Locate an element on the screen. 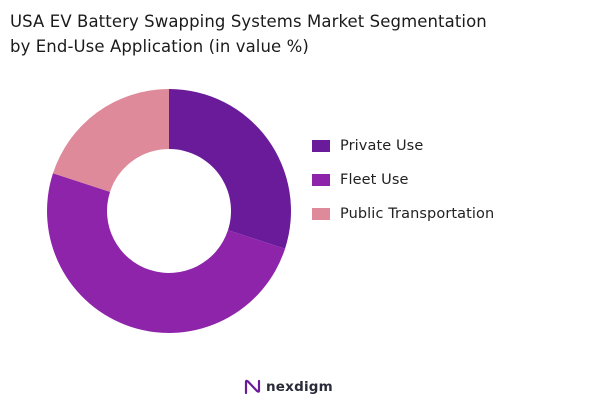 Image resolution: width=589 pixels, height=404 pixels. legend-item-fleet-use: Fleet Use is located at coordinates (360, 180).